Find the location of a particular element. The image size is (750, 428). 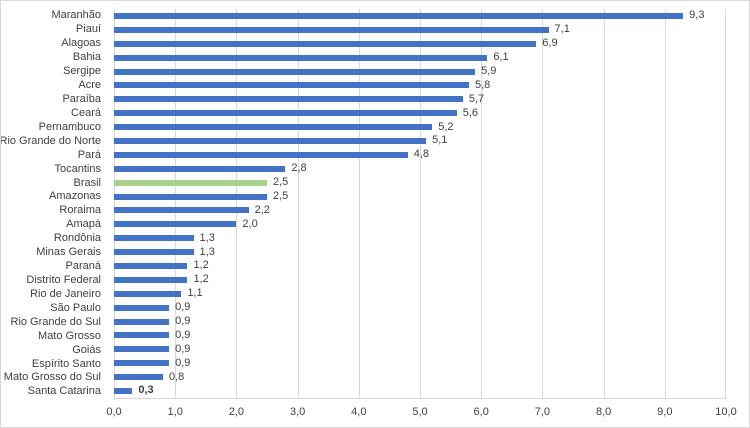

category-label: Tocantins is located at coordinates (77, 168).